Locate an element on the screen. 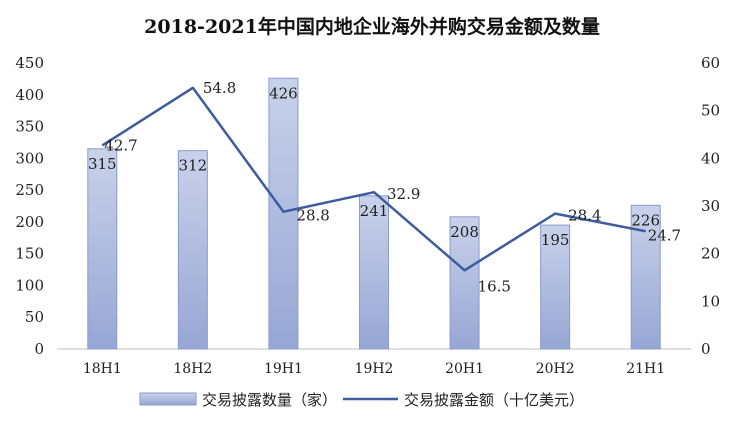 The width and height of the screenshot is (744, 423). category-tick: 18H2 is located at coordinates (192, 369).